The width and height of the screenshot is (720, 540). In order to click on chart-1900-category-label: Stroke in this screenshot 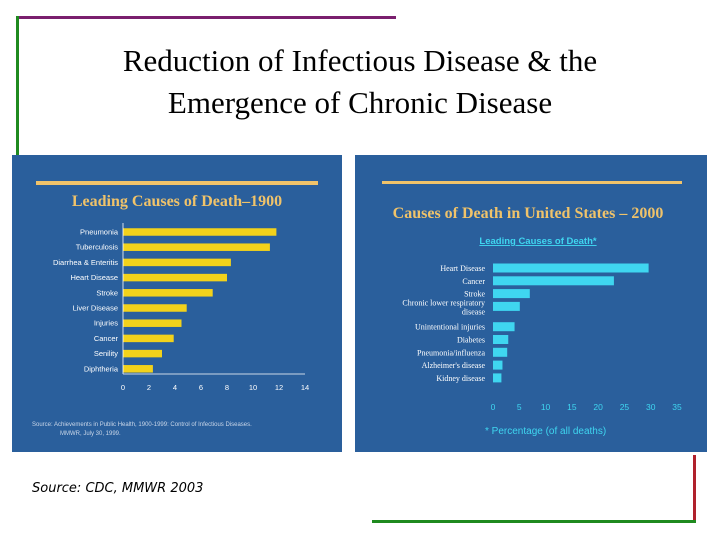, I will do `click(107, 292)`.